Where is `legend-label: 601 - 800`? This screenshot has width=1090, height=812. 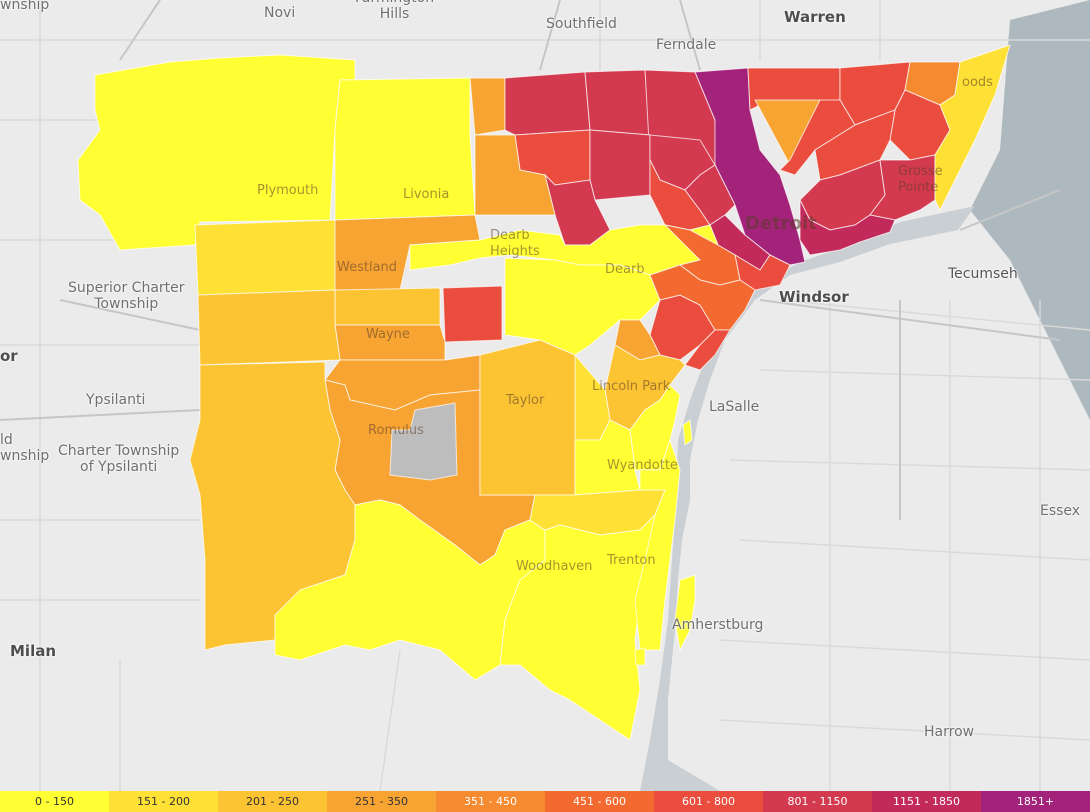 legend-label: 601 - 800 is located at coordinates (708, 801).